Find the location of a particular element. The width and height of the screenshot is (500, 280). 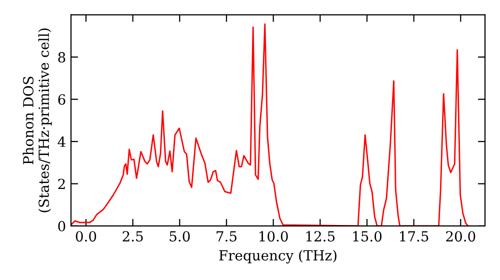

x-tick-label: 10.0 is located at coordinates (274, 236).